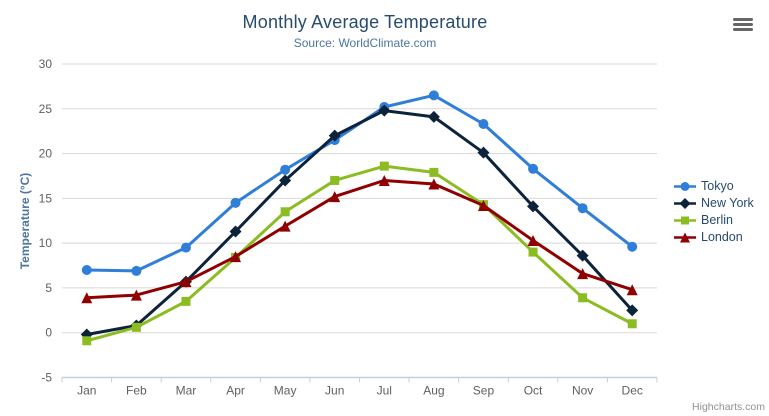  What do you see at coordinates (717, 186) in the screenshot?
I see `legend-label: Tokyo` at bounding box center [717, 186].